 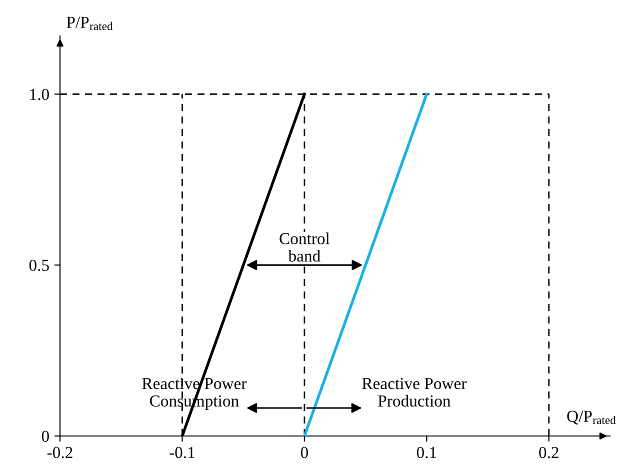 What do you see at coordinates (39, 266) in the screenshot?
I see `y-tick-label: 0.5` at bounding box center [39, 266].